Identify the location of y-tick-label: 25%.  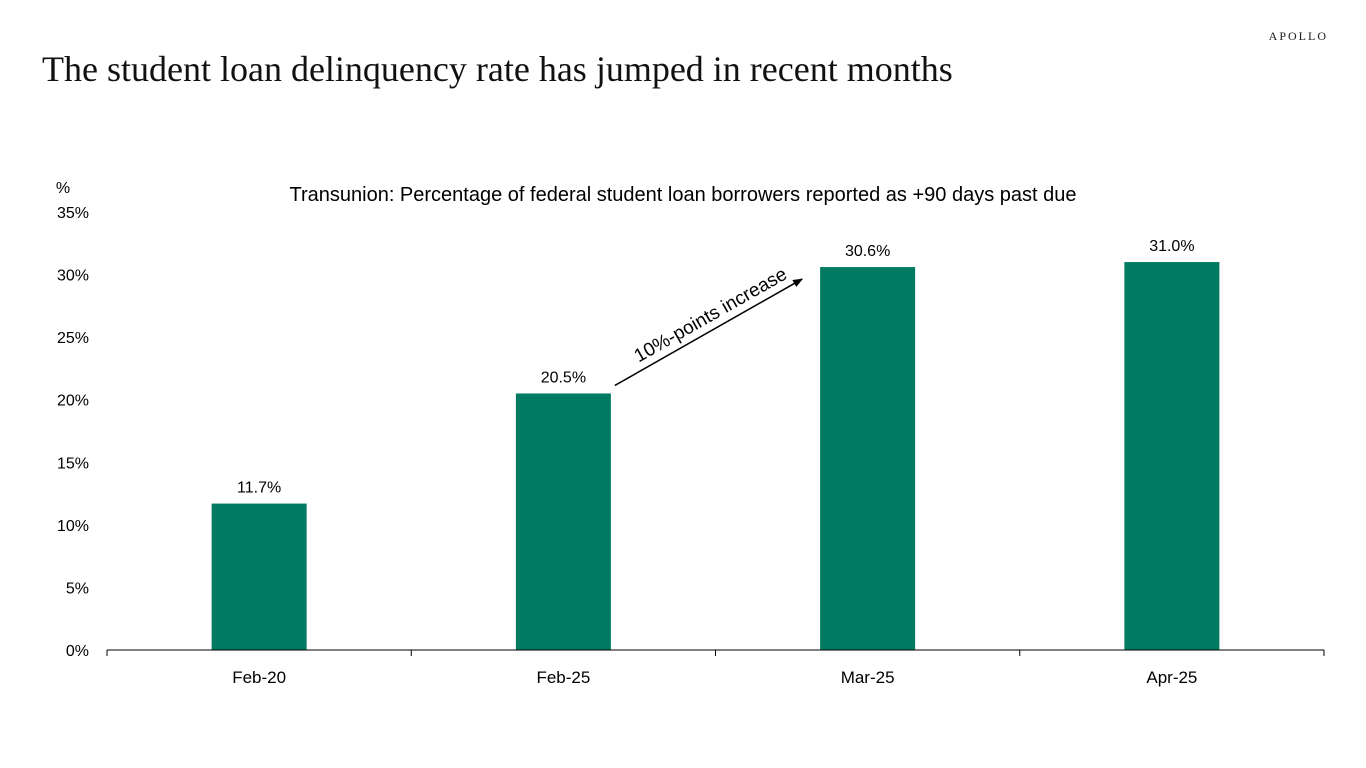
(73, 338).